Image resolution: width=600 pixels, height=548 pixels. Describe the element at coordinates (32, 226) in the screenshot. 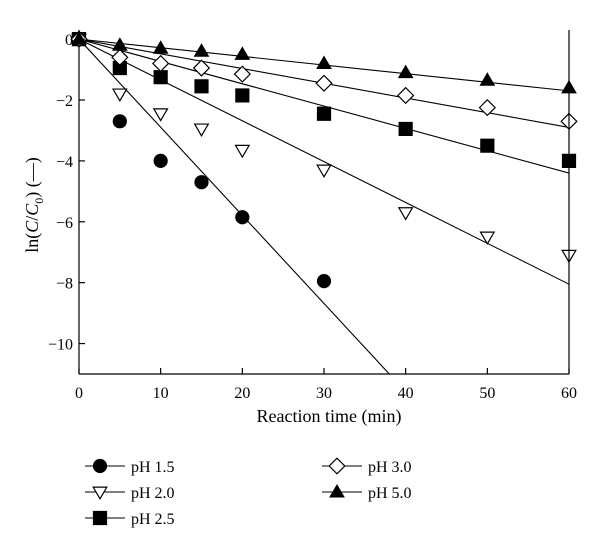

I see `y-axis-title-c: C` at that location.